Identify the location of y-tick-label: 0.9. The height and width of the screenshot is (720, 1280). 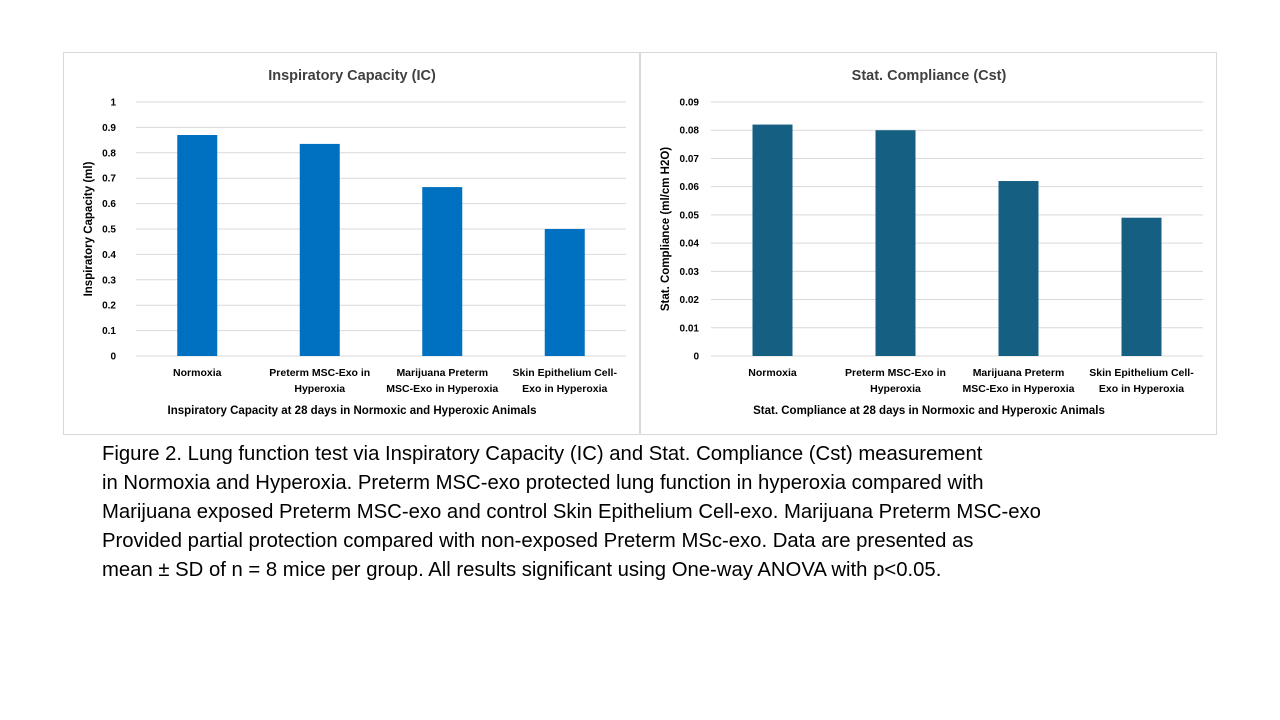
(109, 128).